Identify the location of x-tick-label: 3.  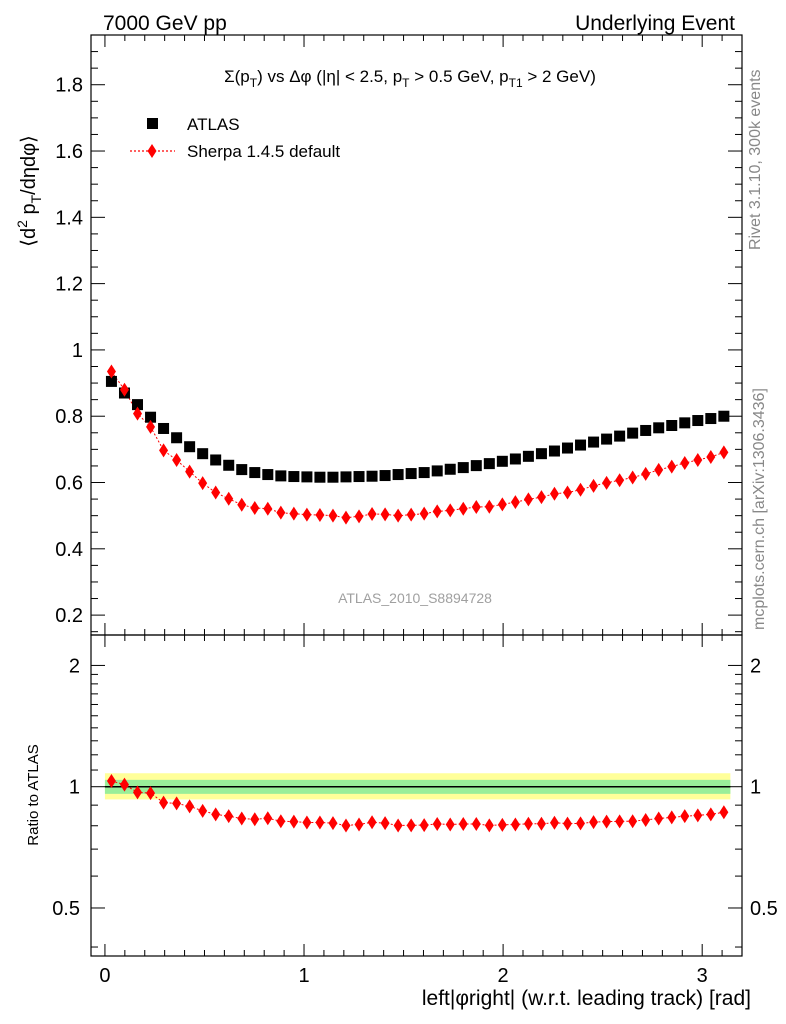
(702, 976).